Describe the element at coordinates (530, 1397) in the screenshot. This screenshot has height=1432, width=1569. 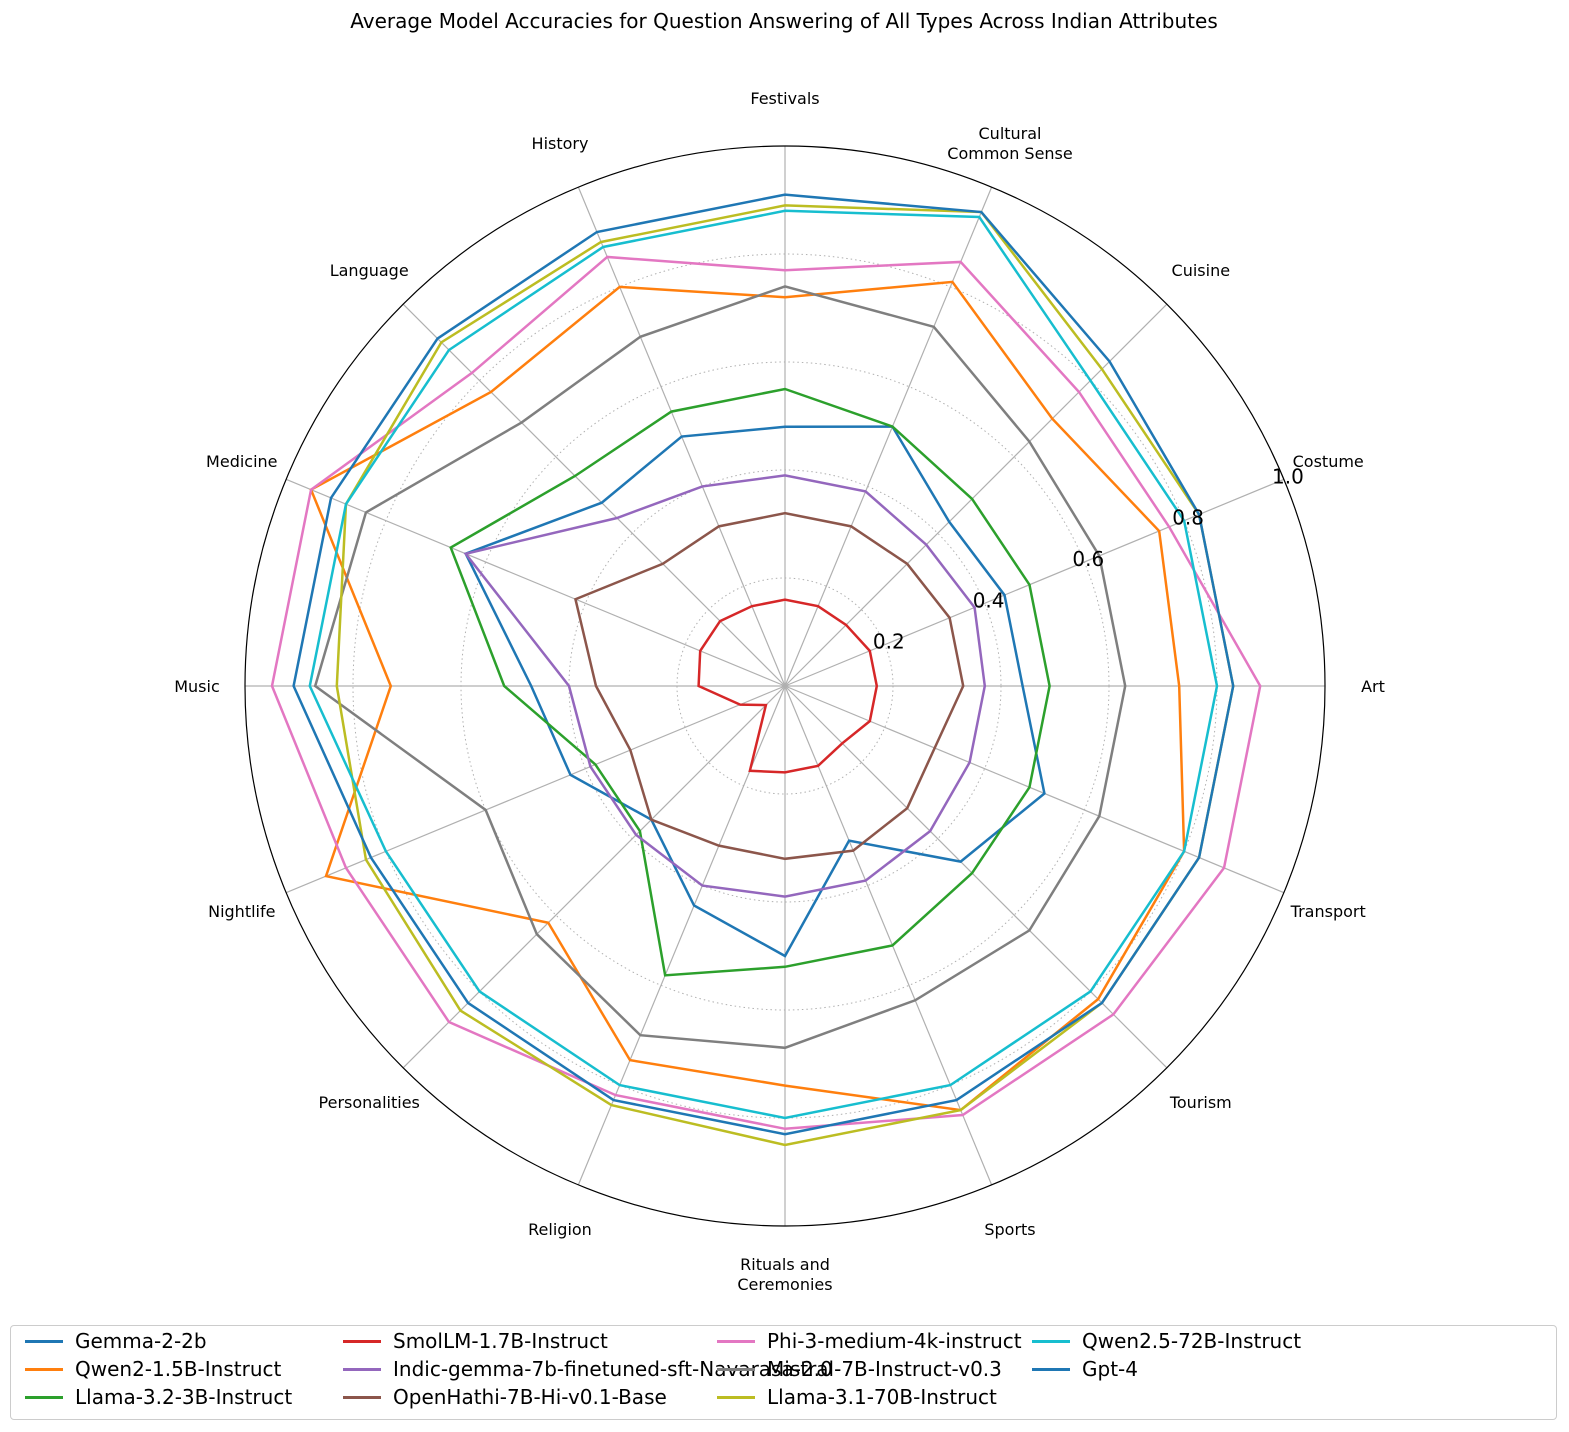
I see `legend-label: OpenHathi-7B-Hi-v0.1-Base` at that location.